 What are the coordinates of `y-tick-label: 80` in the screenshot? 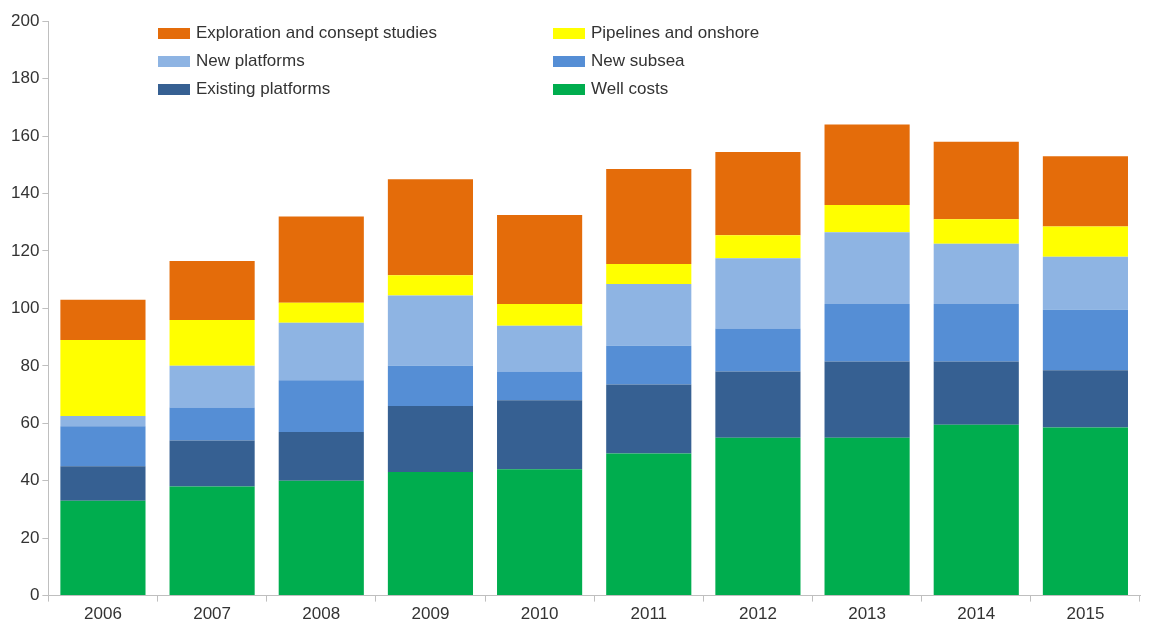 It's located at (30, 365).